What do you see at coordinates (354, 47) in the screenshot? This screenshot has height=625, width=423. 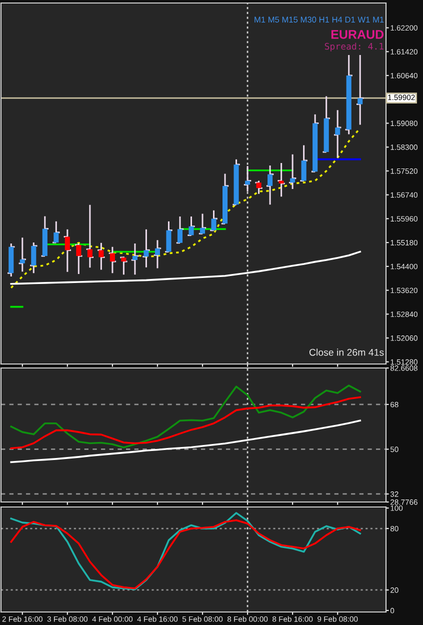 I see `annotation: Spread: 4.1` at bounding box center [354, 47].